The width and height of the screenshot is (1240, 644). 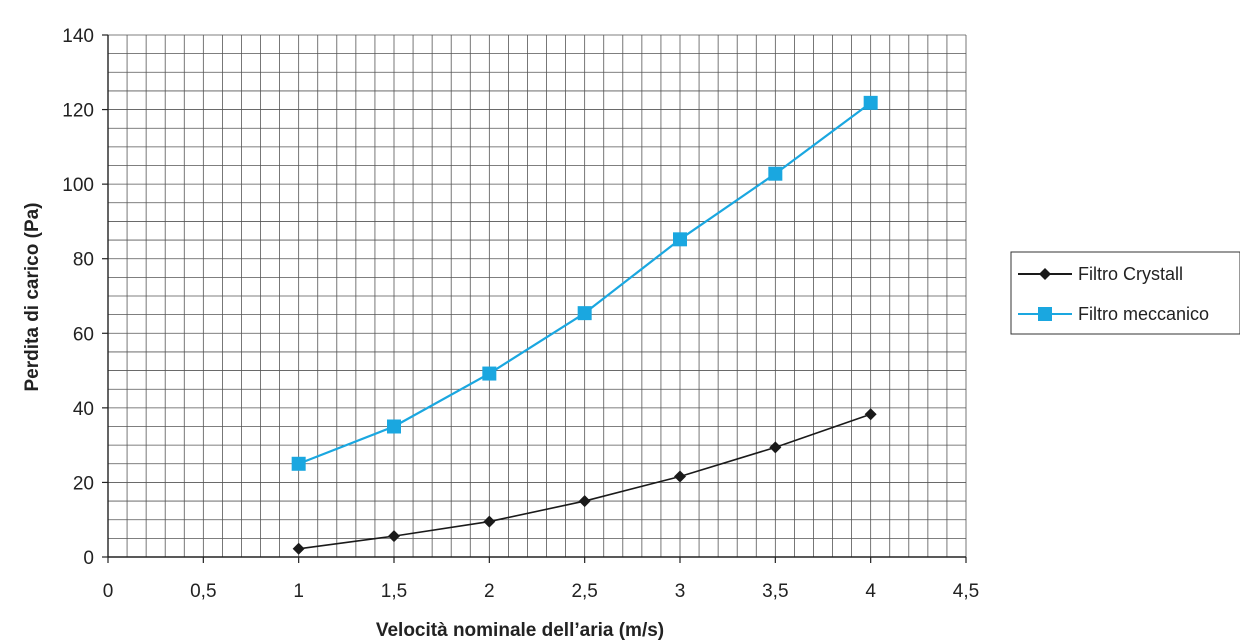 What do you see at coordinates (78, 185) in the screenshot?
I see `y-tick-label: 100` at bounding box center [78, 185].